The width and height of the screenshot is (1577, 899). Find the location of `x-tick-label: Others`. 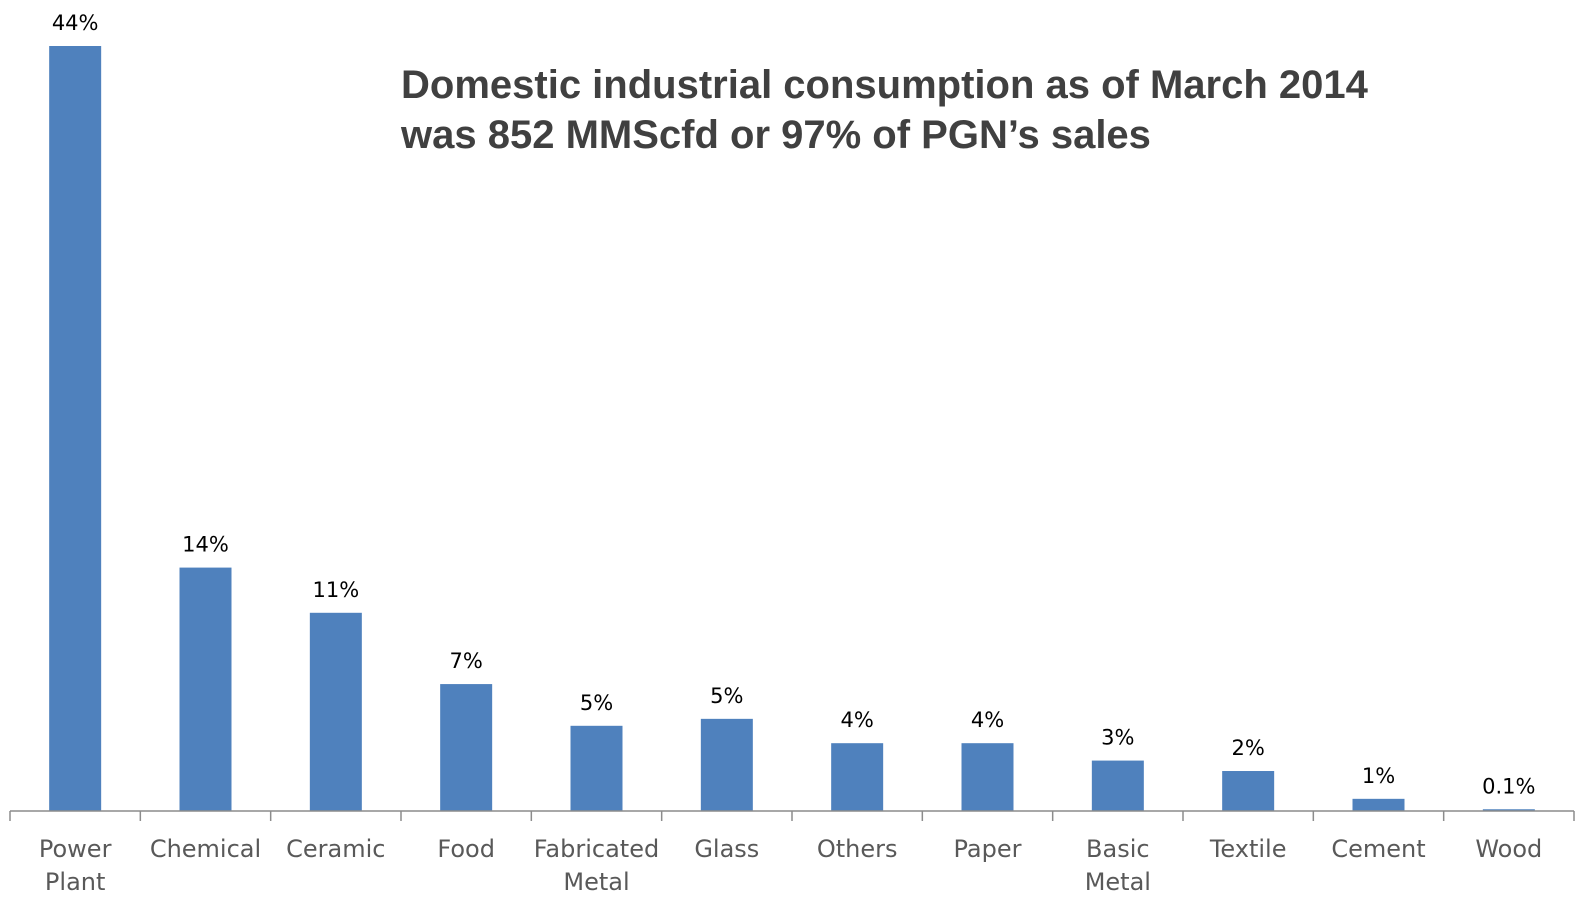

x-tick-label: Others is located at coordinates (857, 849).